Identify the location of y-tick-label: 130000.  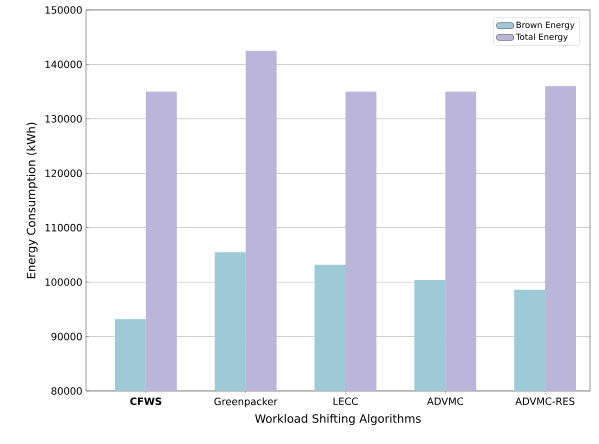
(64, 119).